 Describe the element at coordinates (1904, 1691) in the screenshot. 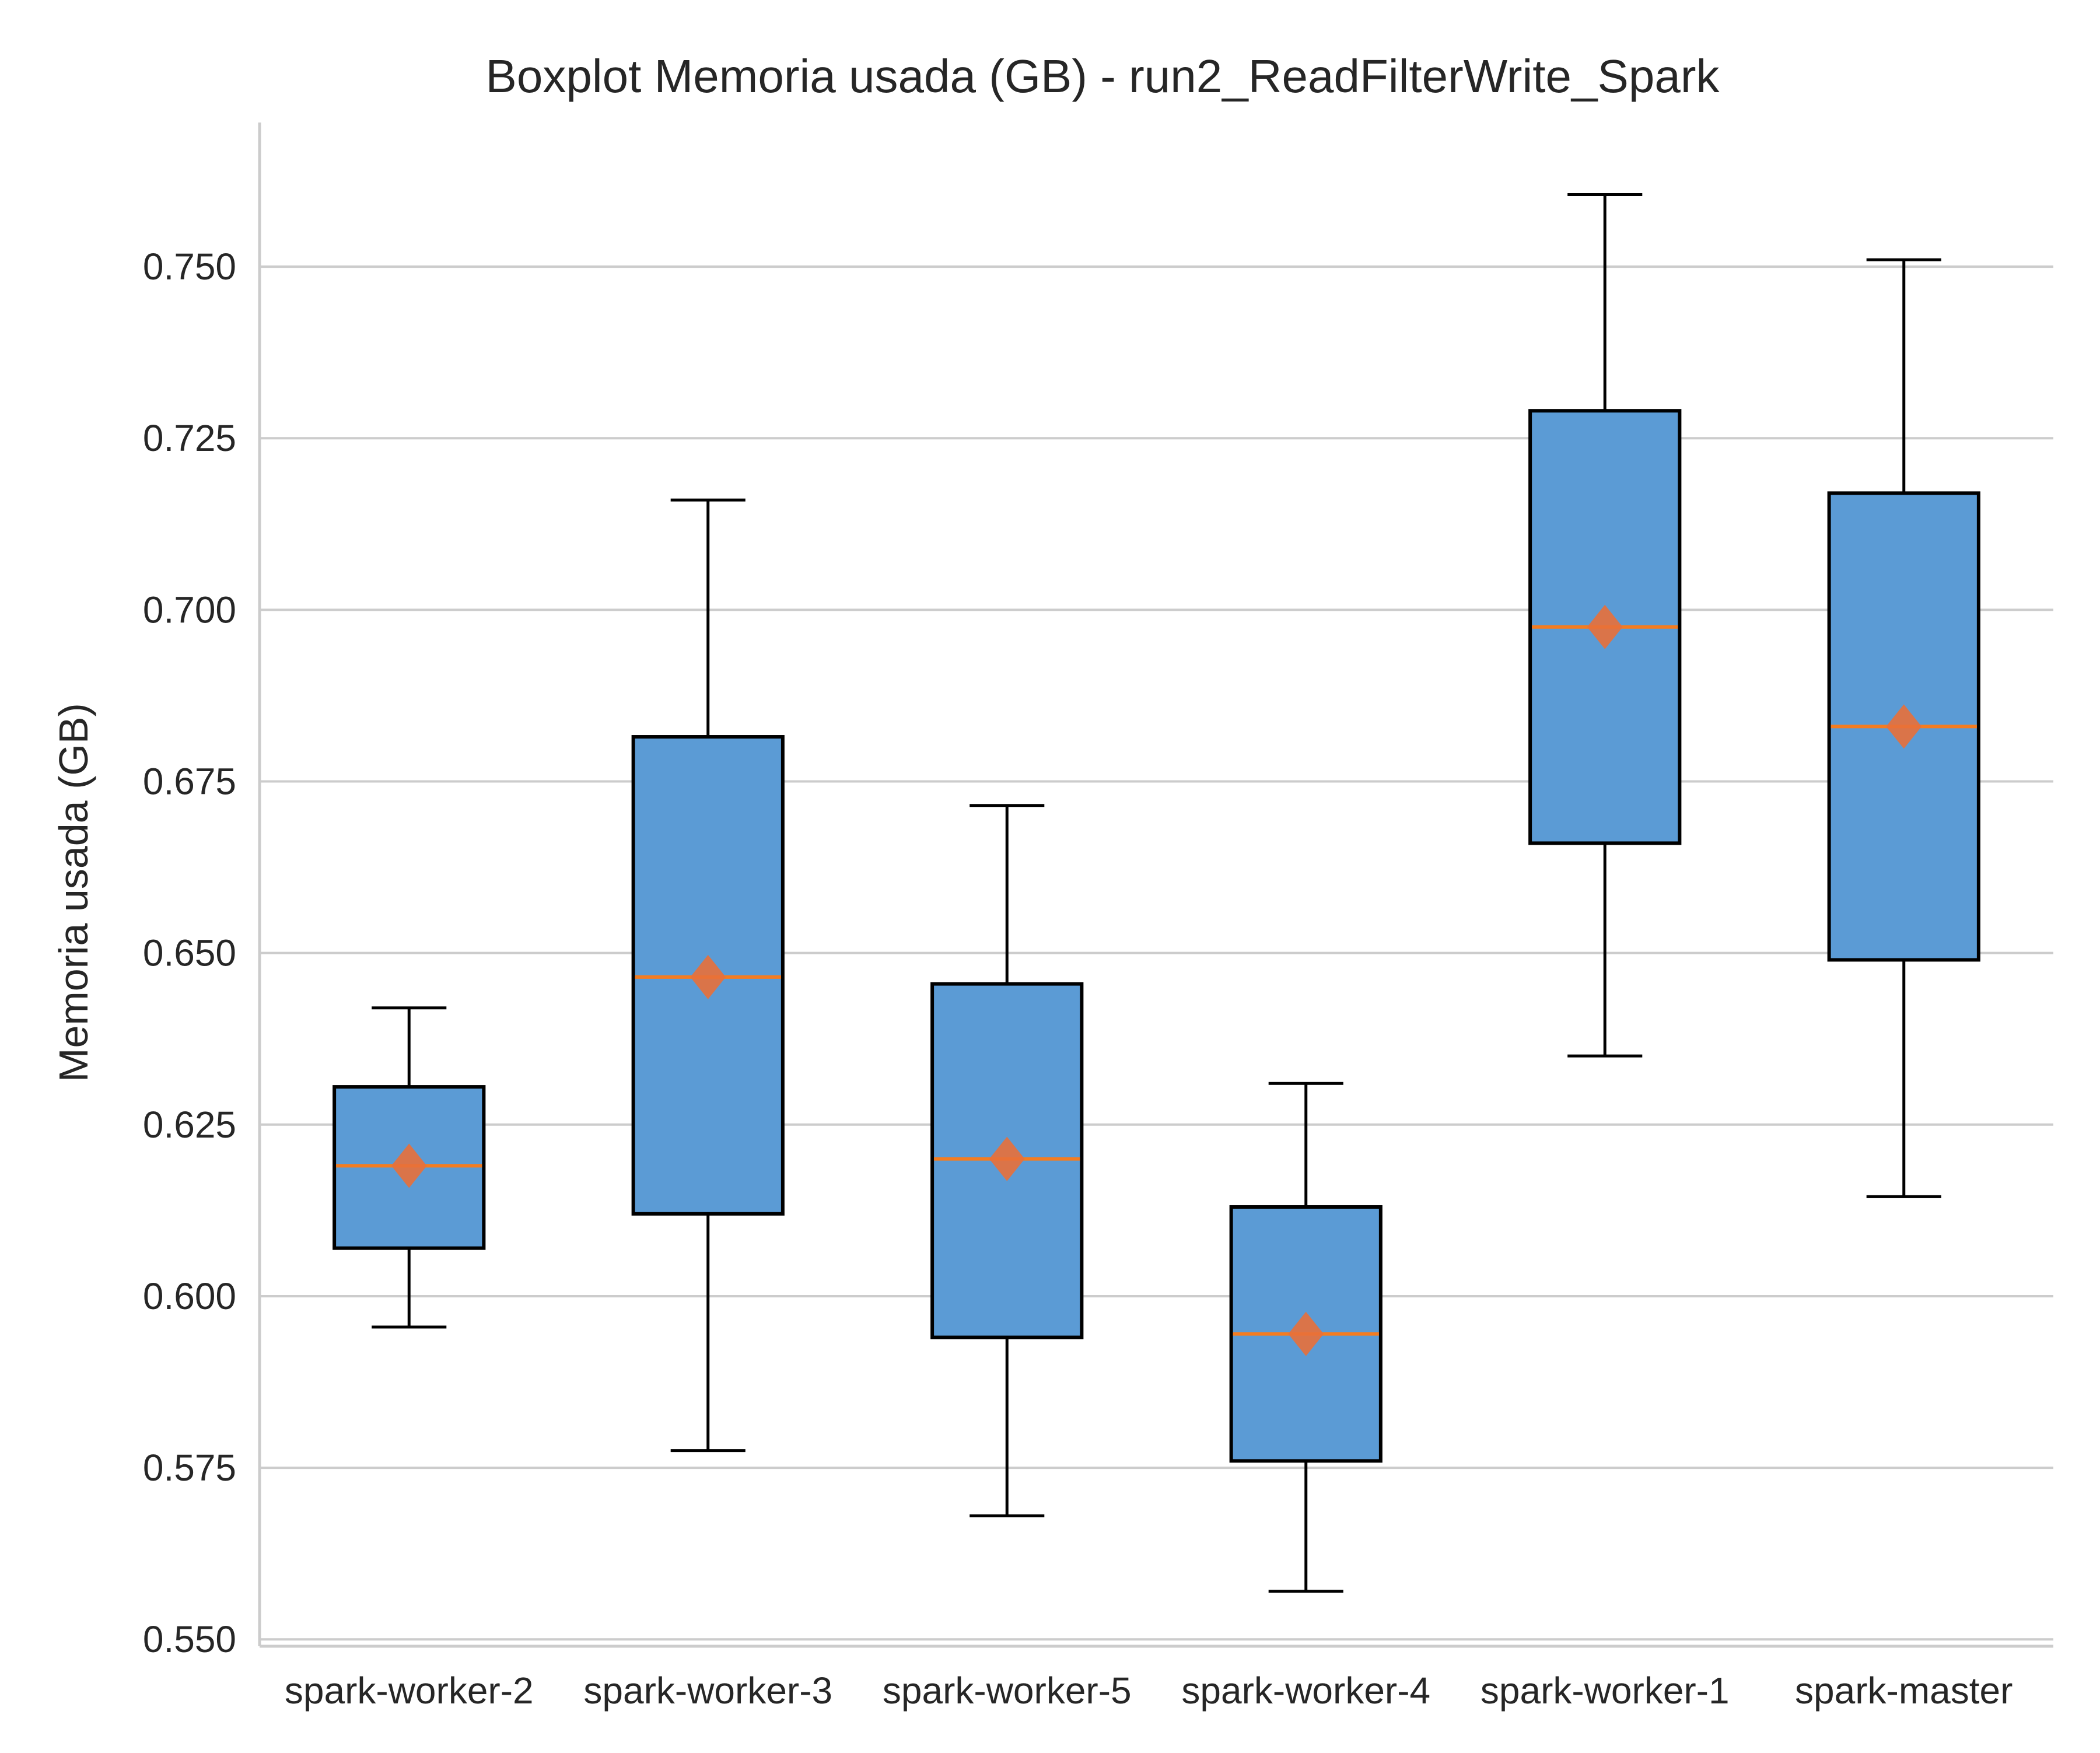

I see `x-tick-label: spark-master` at that location.